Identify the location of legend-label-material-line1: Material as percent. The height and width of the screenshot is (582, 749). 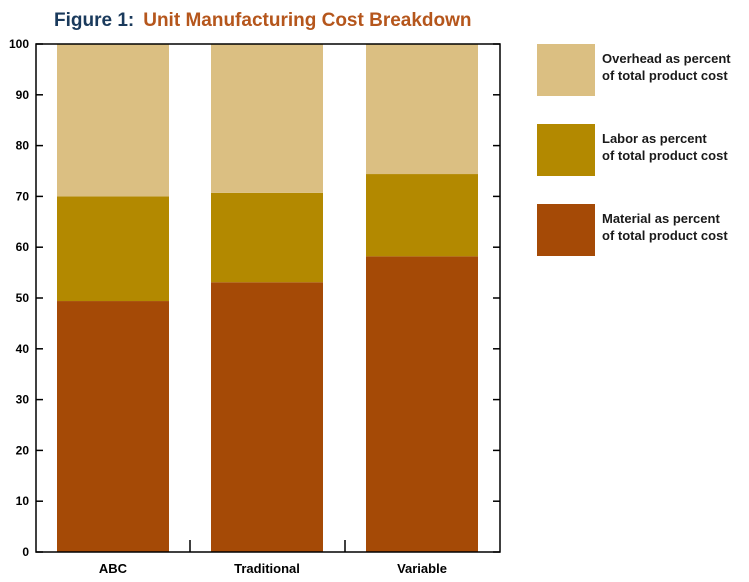
(661, 218).